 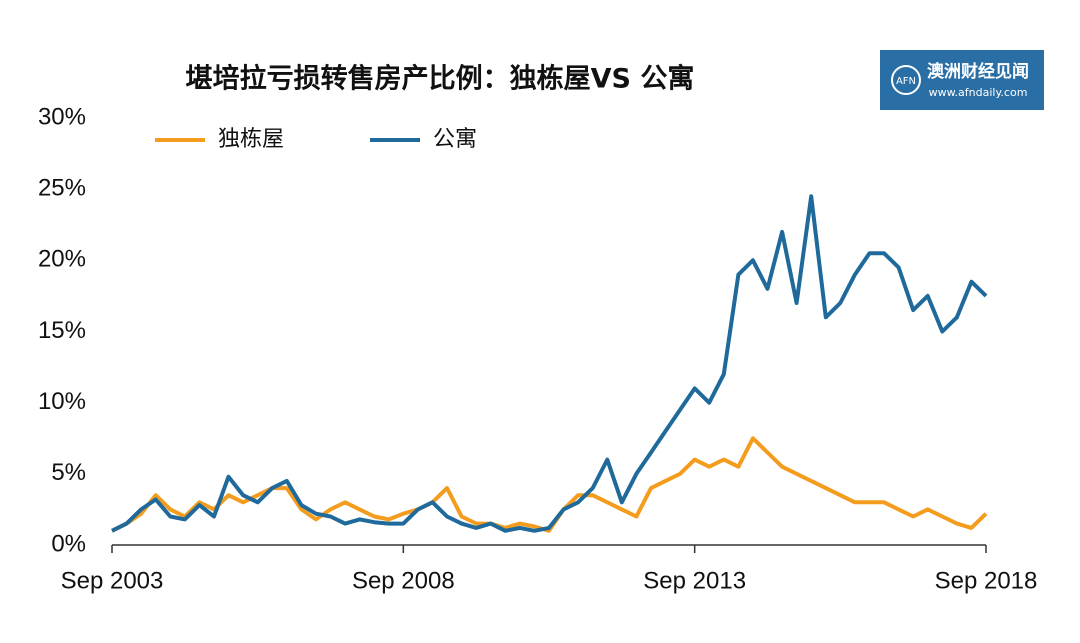 I want to click on logo-circle, so click(x=906, y=80).